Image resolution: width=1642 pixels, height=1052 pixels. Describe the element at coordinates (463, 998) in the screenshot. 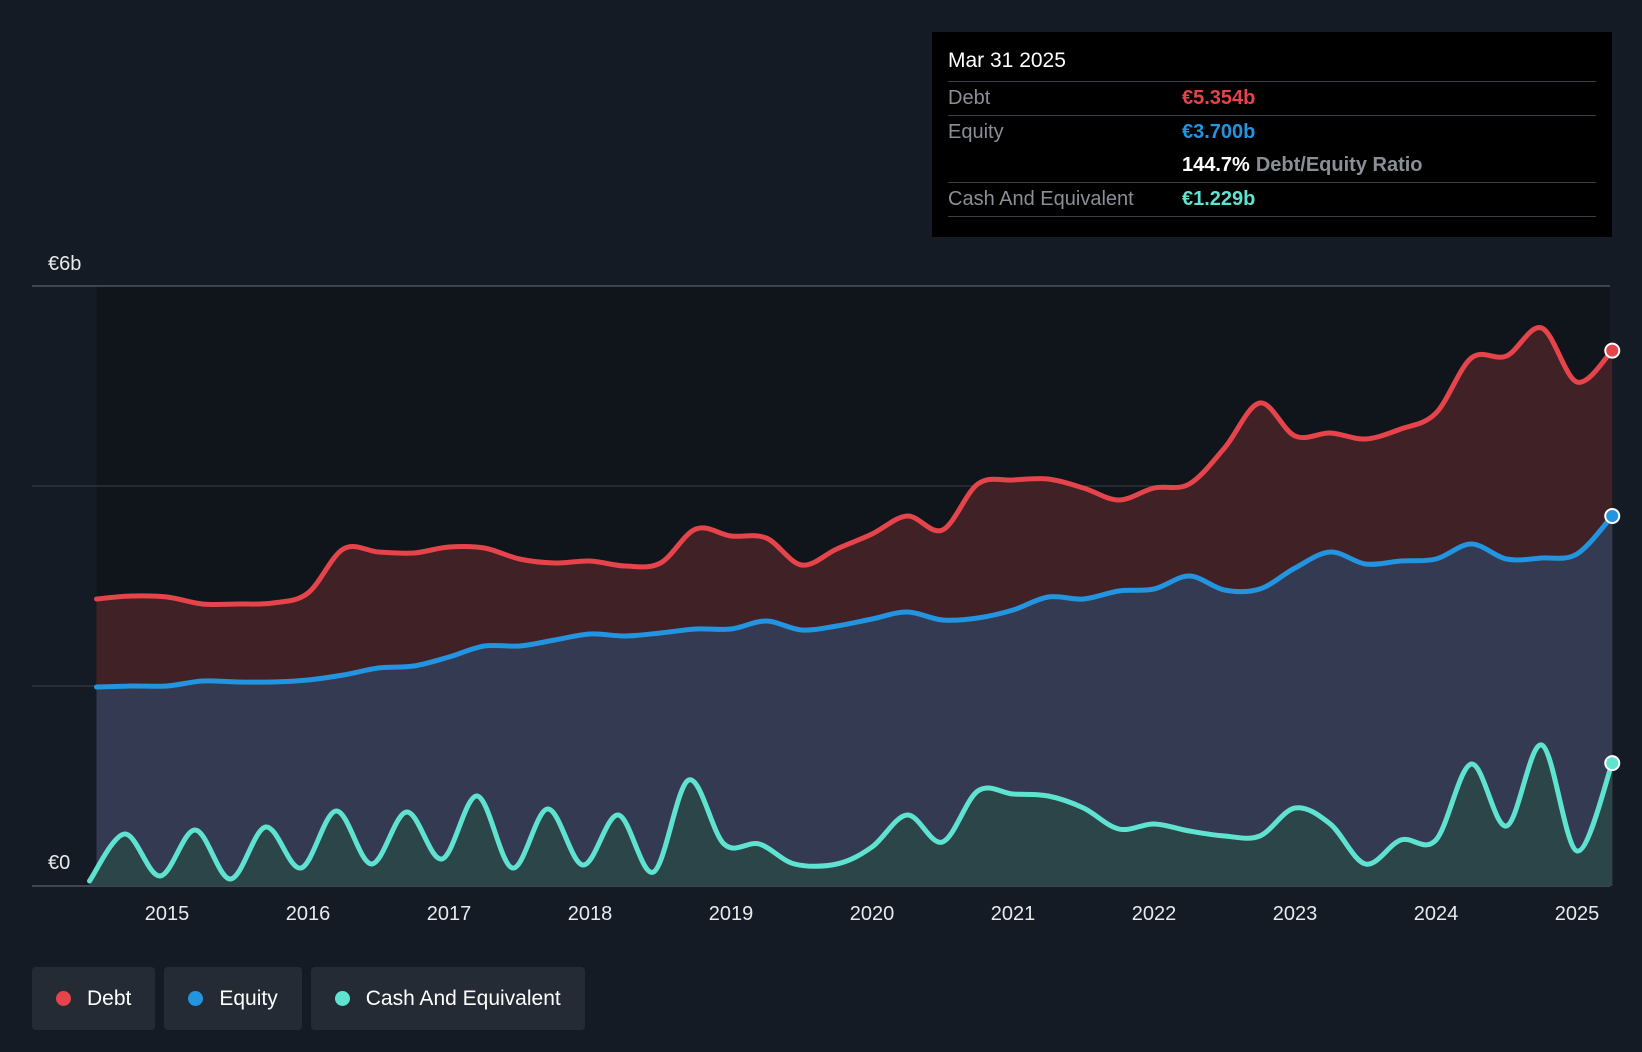

I see `legend-label-cash: Cash And Equivalent` at that location.